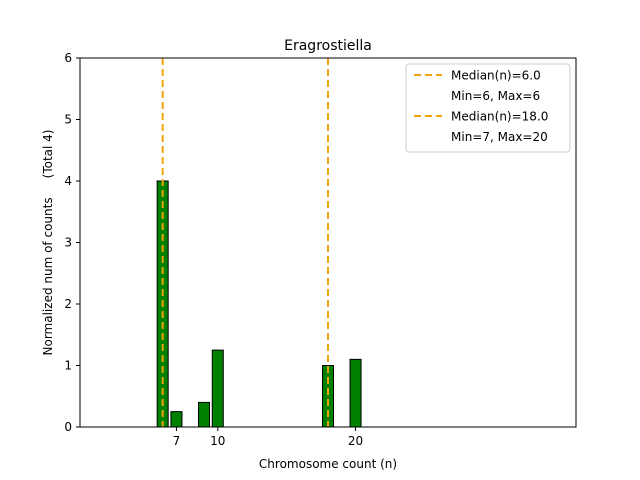 This screenshot has height=480, width=640. Describe the element at coordinates (68, 304) in the screenshot. I see `y-tick-label-2: 2` at that location.